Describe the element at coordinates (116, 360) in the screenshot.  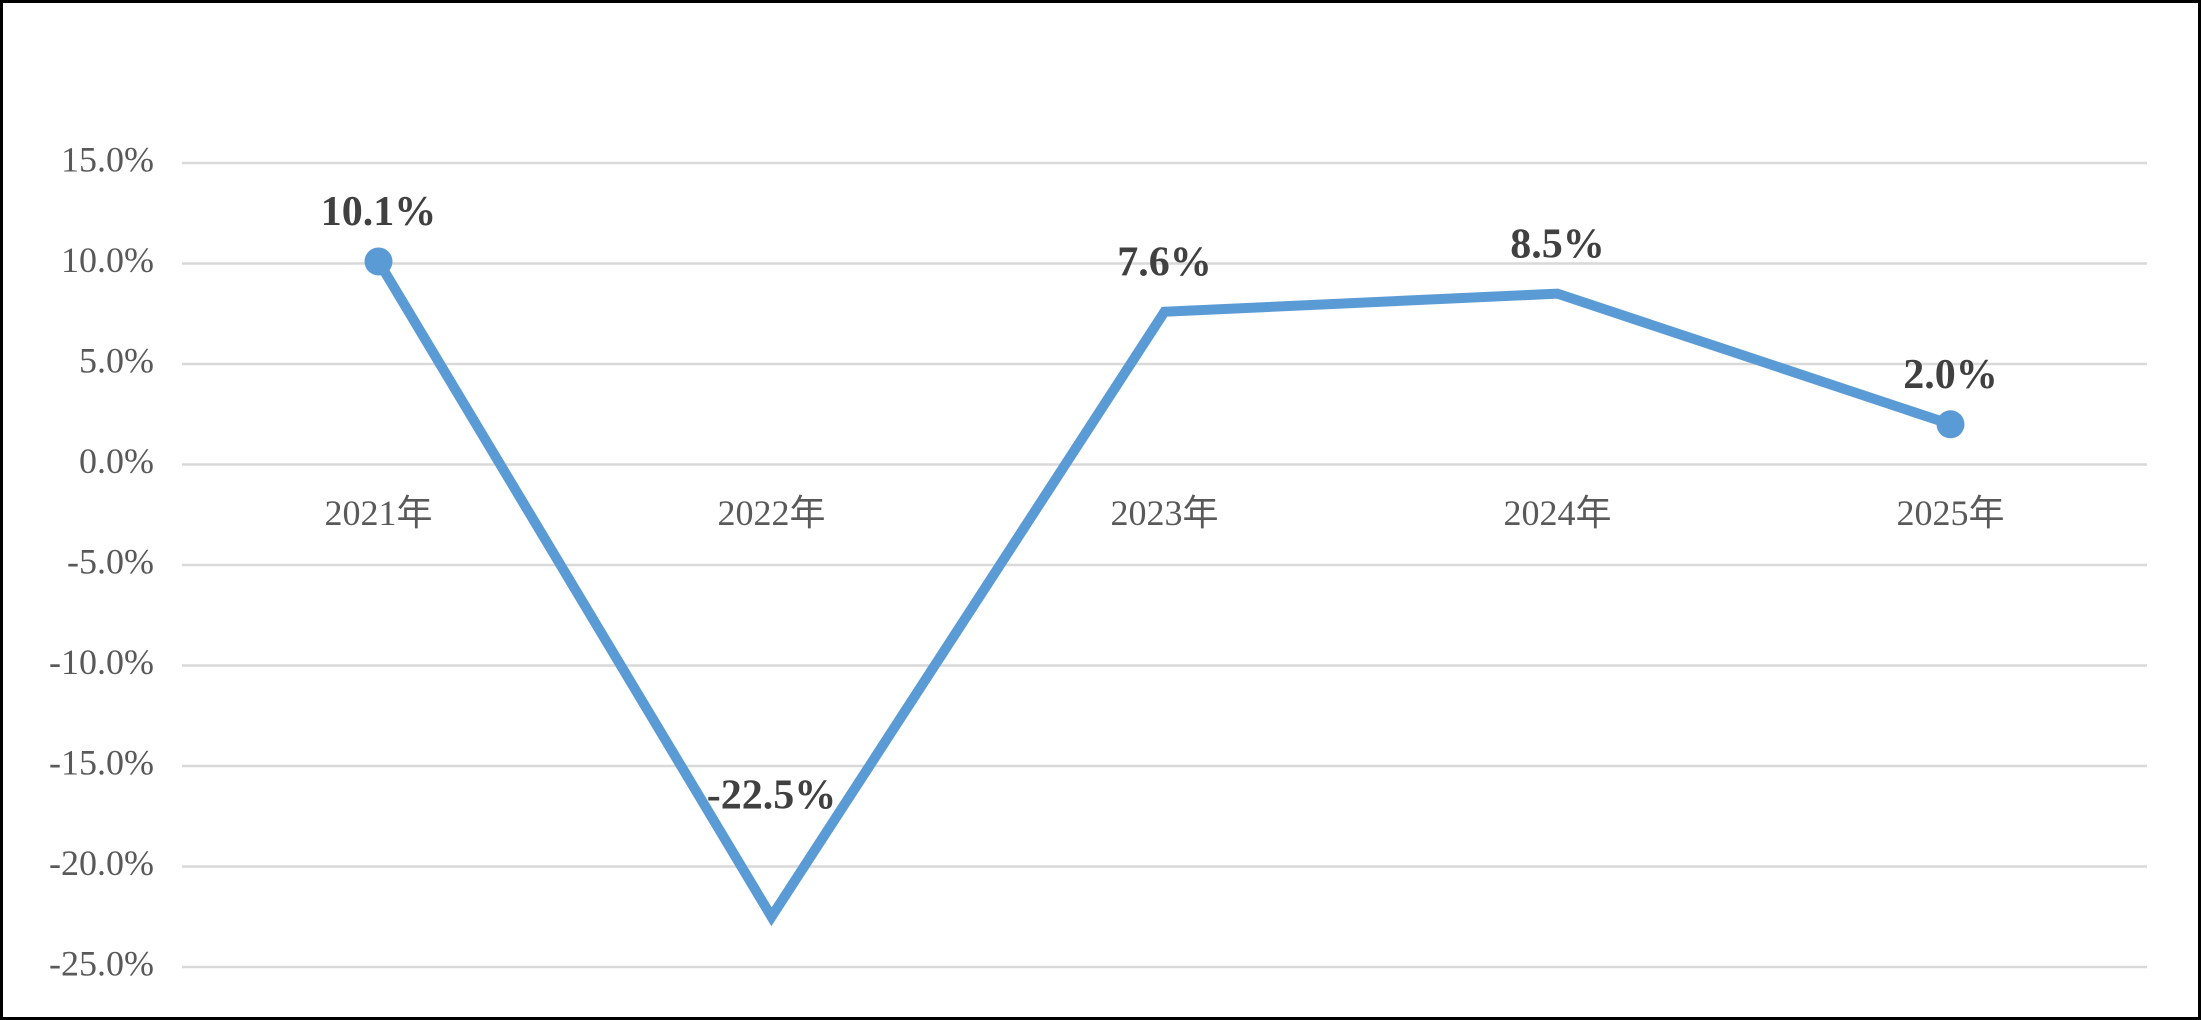
I see `y-tick-label: 5.0%` at that location.